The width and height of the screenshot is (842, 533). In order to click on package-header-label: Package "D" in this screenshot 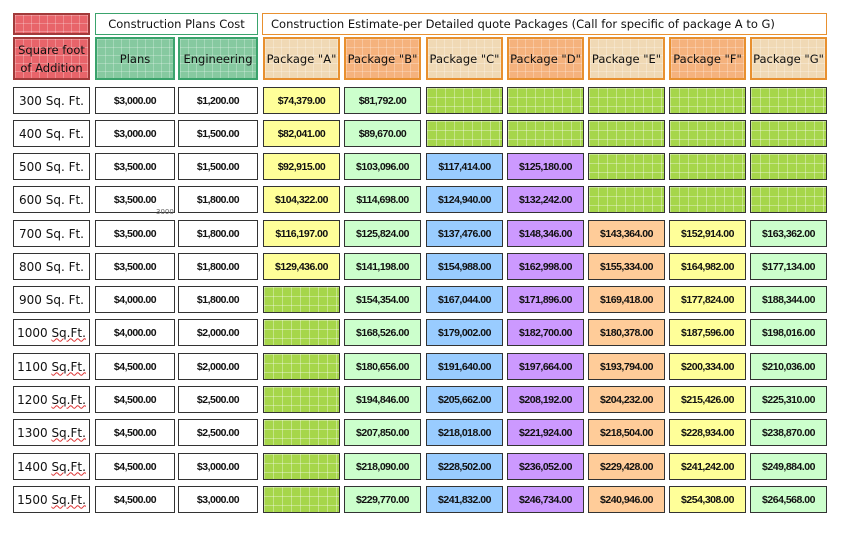, I will do `click(545, 58)`.